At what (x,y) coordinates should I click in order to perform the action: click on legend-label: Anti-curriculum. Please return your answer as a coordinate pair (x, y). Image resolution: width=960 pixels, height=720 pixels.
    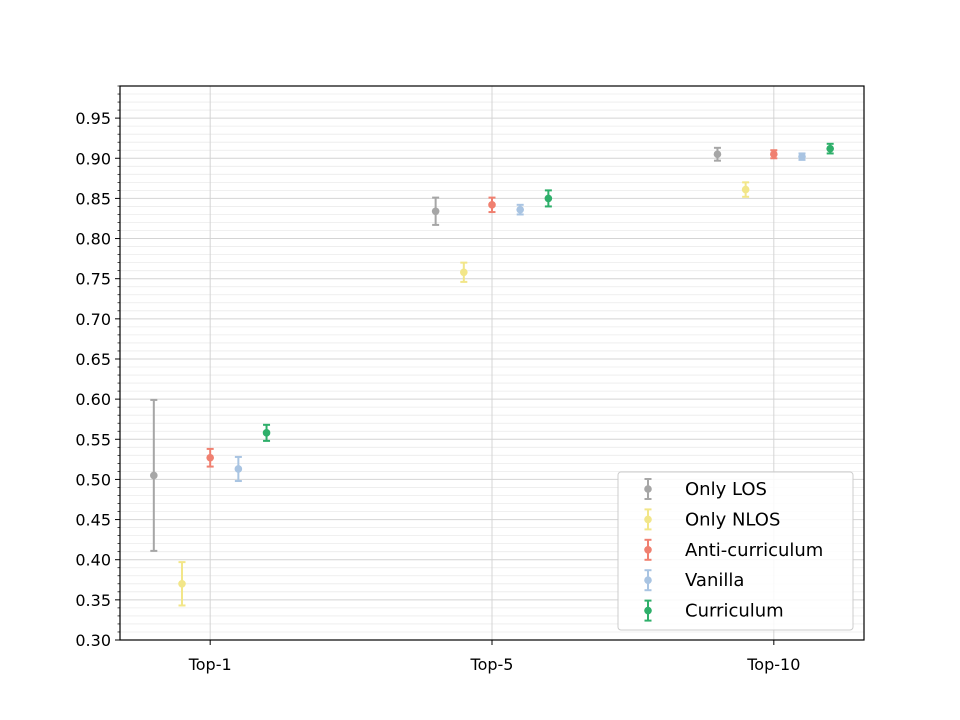
    Looking at the image, I should click on (754, 550).